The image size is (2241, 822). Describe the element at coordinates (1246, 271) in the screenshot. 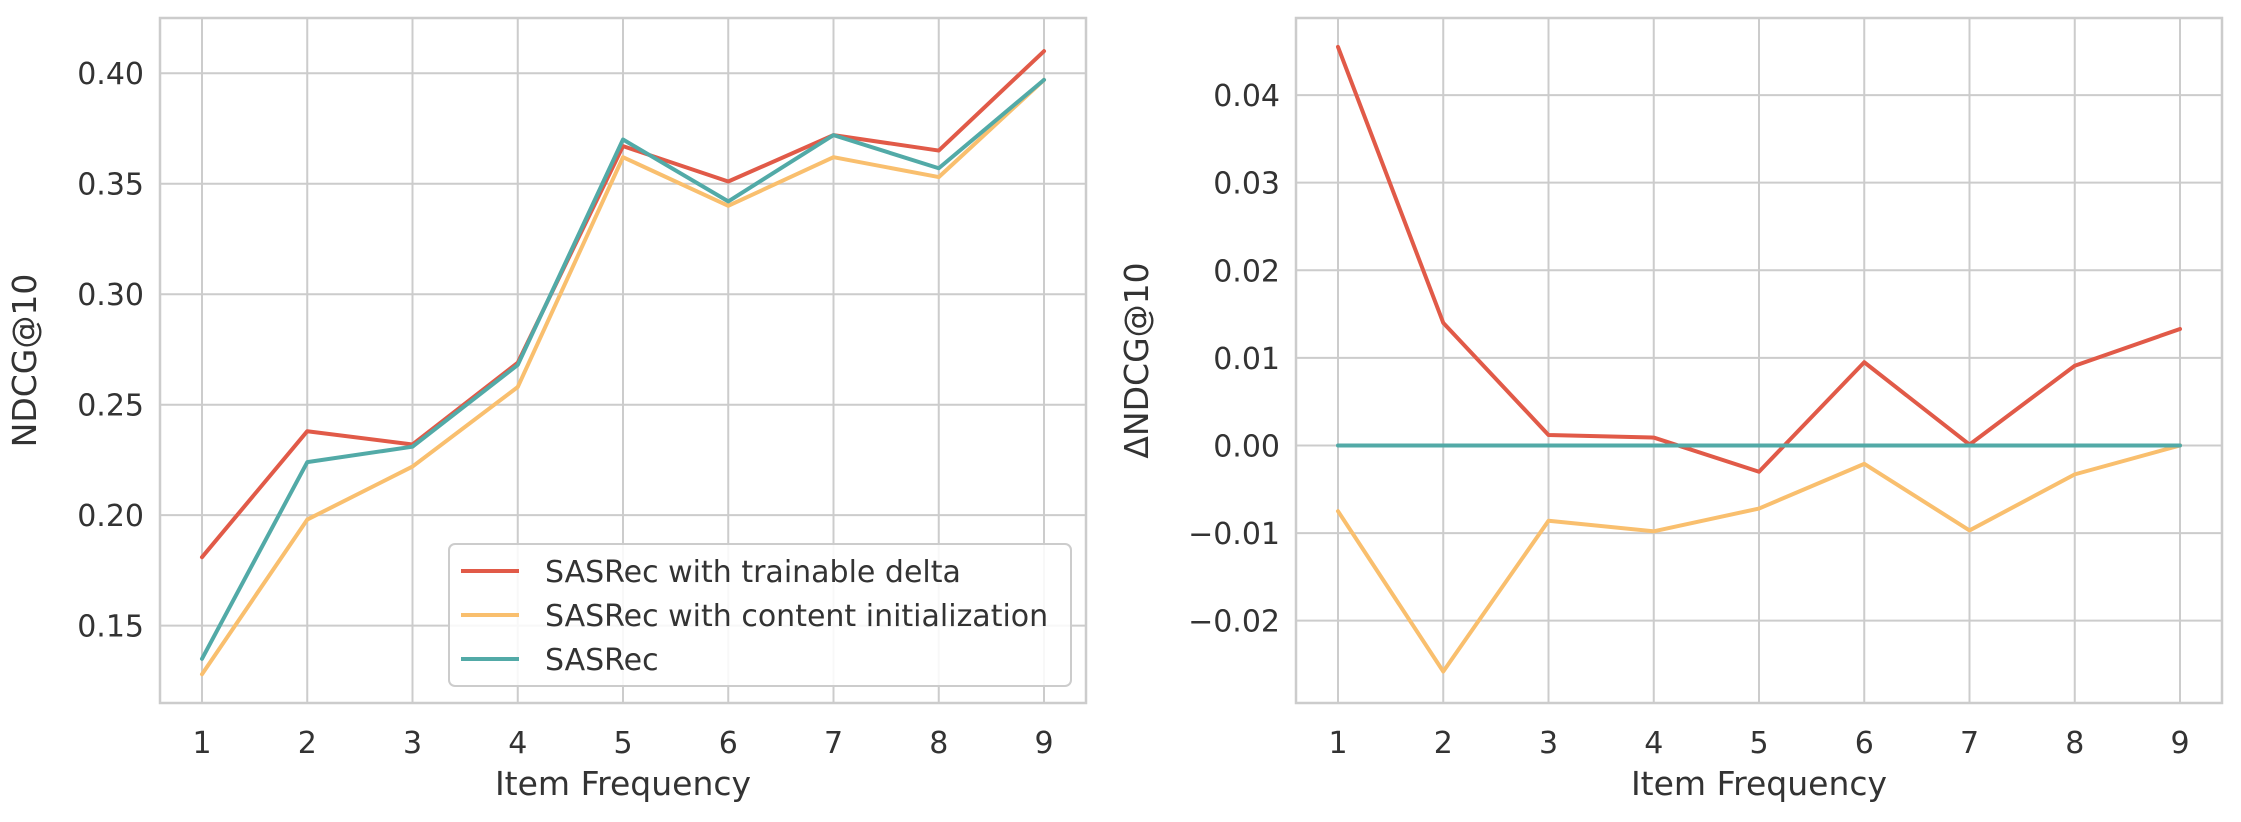

I see `y-tick-label: 0.02` at that location.